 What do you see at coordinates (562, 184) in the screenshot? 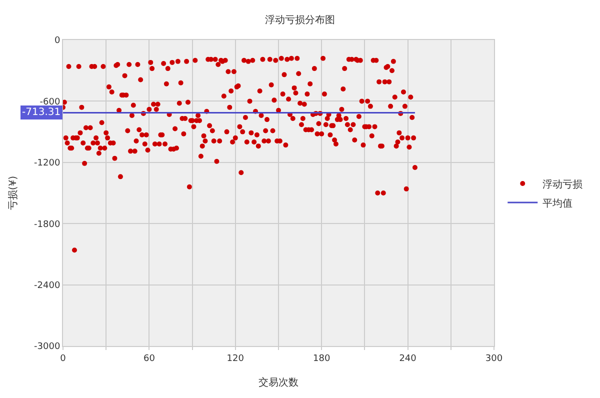
I see `legend-label: 浮动亏损` at bounding box center [562, 184].